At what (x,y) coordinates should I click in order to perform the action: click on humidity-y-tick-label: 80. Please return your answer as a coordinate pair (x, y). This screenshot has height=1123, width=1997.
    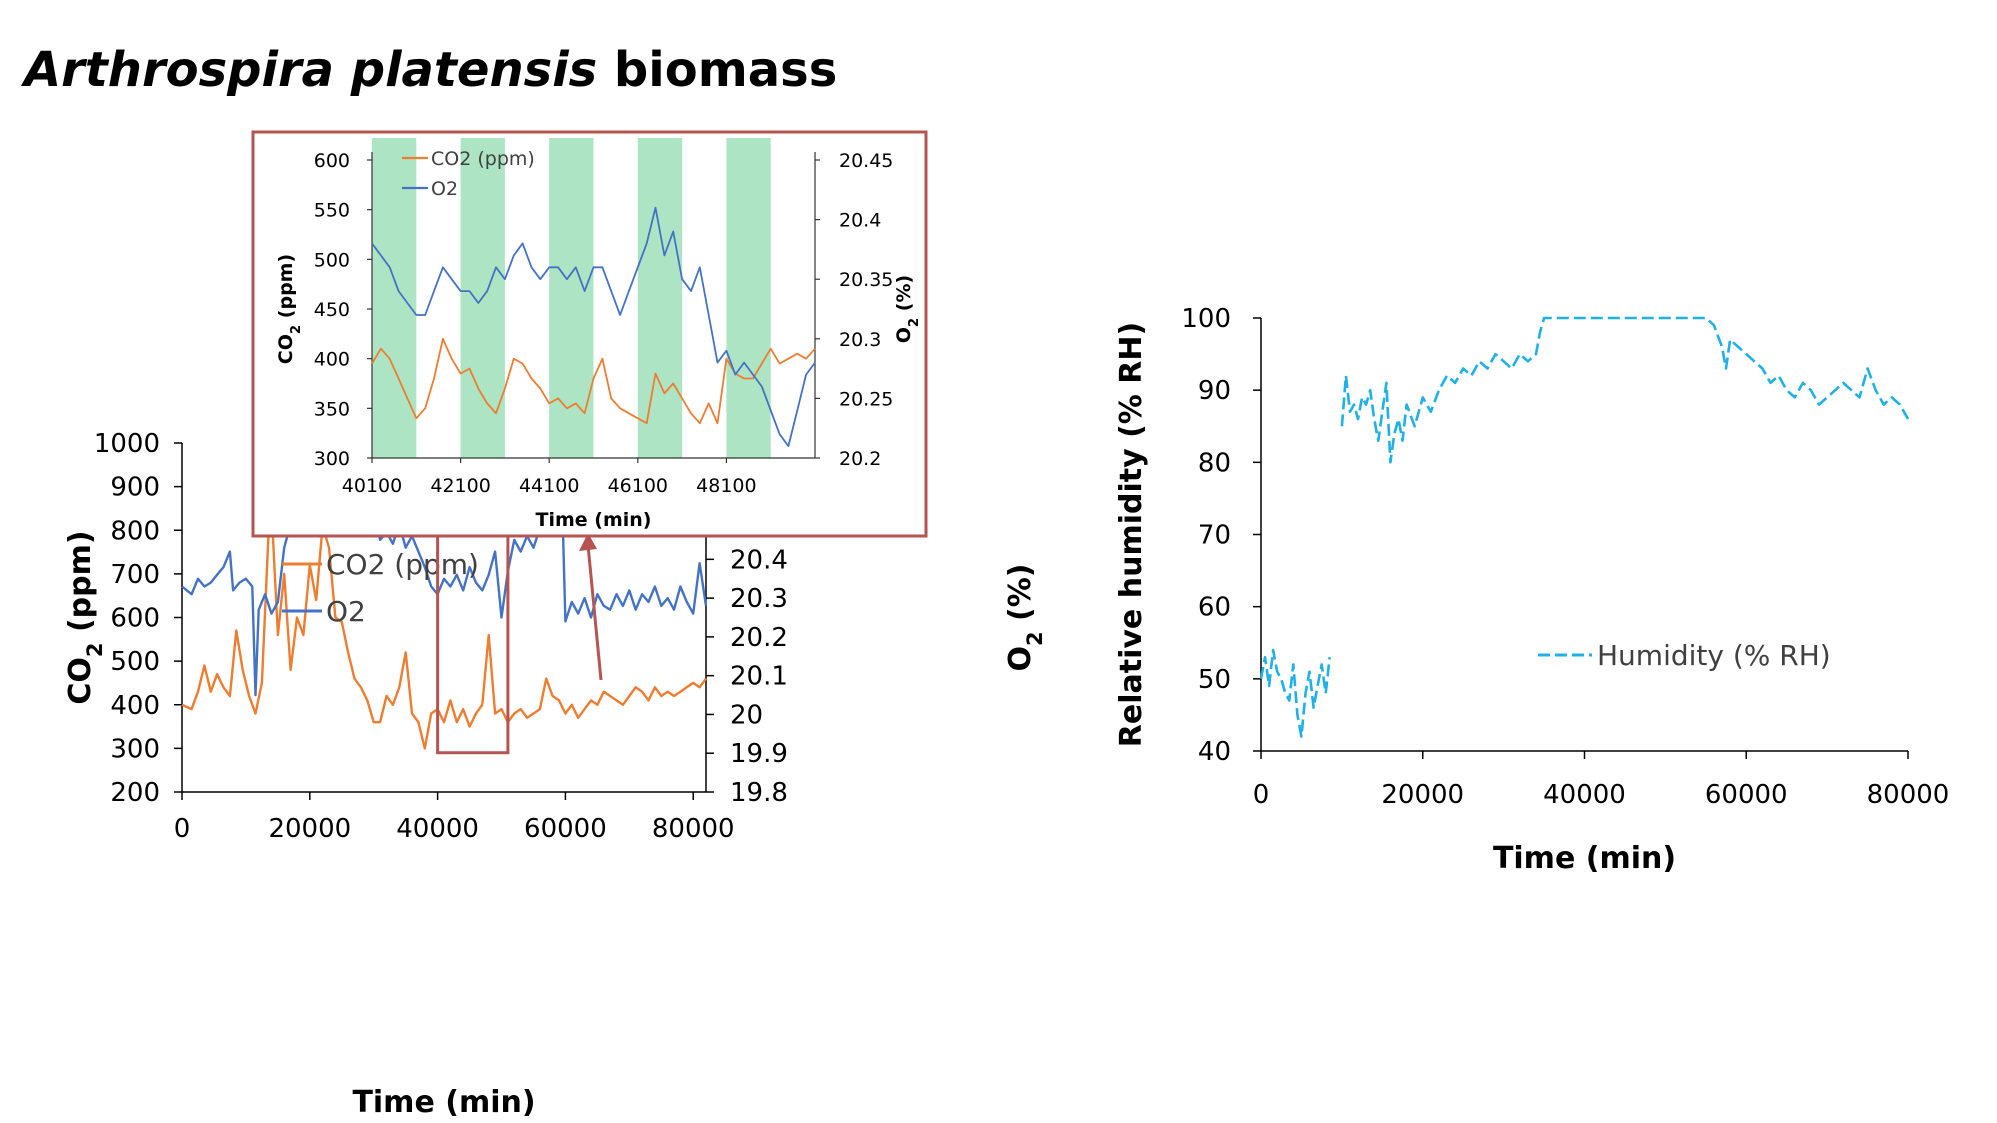
    Looking at the image, I should click on (1214, 463).